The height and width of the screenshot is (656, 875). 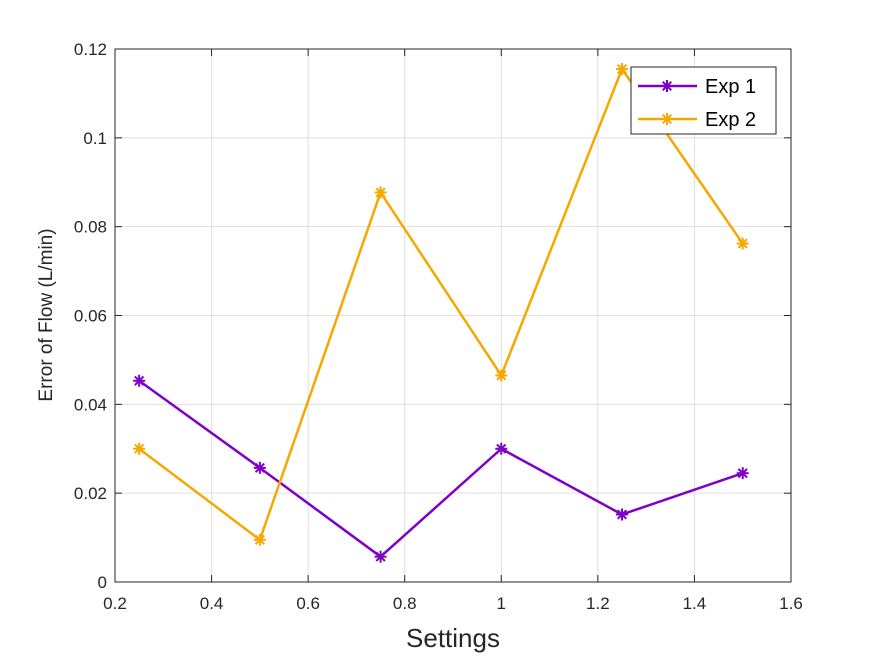 I want to click on legend: Exp 1 Exp 2, so click(x=703, y=100).